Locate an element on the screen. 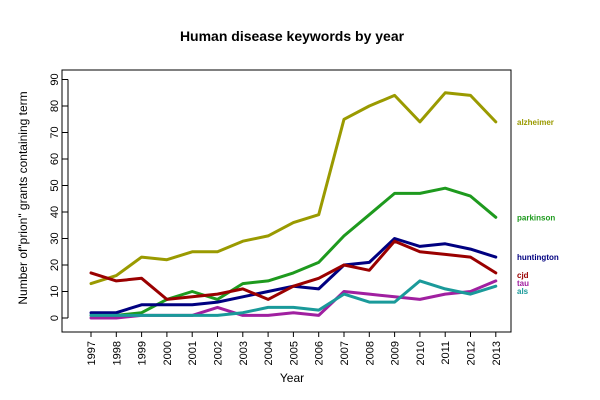 The width and height of the screenshot is (600, 400). series-line-als is located at coordinates (293, 298).